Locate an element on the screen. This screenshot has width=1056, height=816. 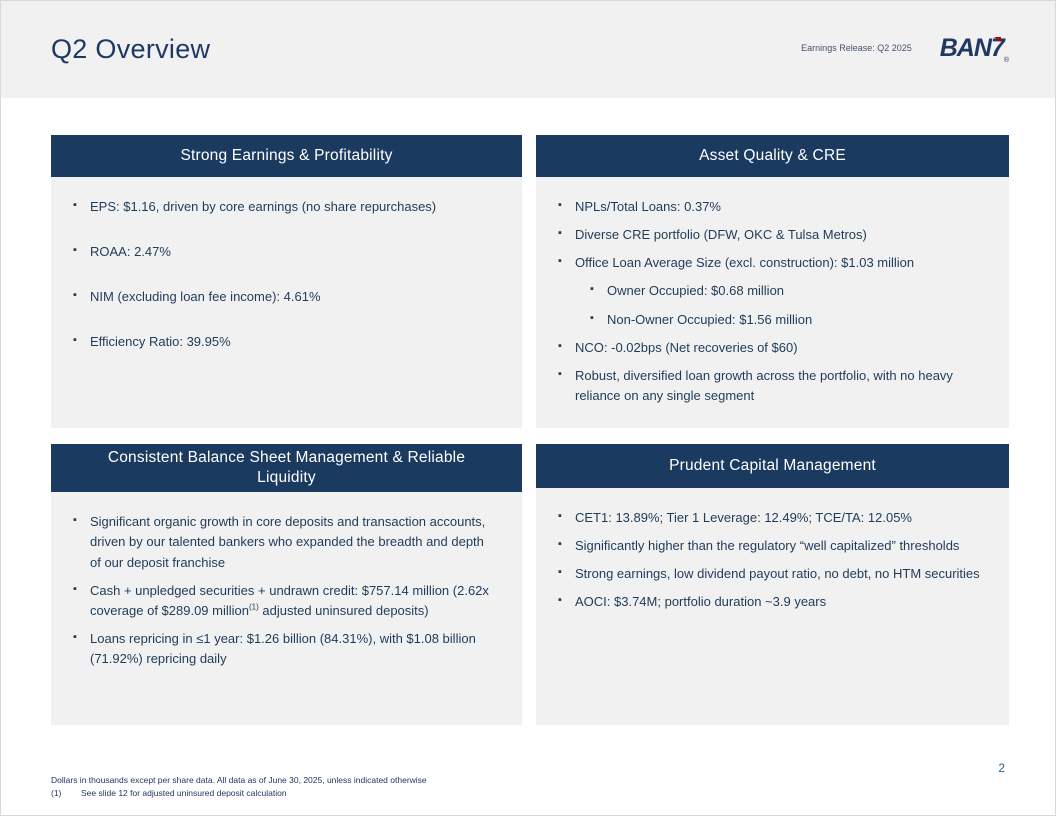
header-right: Earnings Release: Q2 2025 BAN7® is located at coordinates (905, 48).